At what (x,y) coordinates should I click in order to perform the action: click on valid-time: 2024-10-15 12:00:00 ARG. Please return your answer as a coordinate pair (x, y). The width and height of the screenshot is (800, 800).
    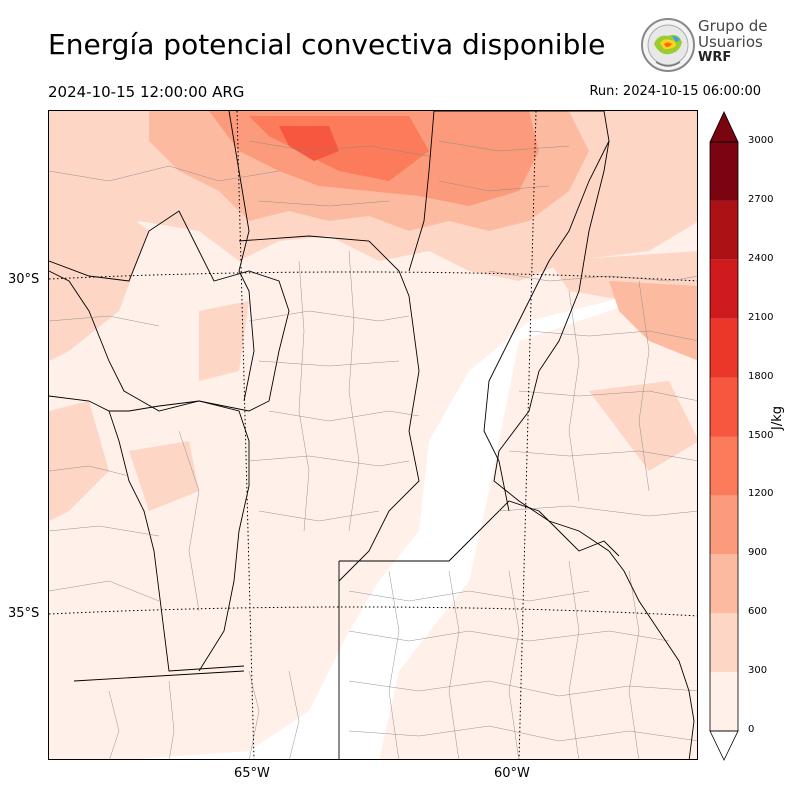
    Looking at the image, I should click on (146, 92).